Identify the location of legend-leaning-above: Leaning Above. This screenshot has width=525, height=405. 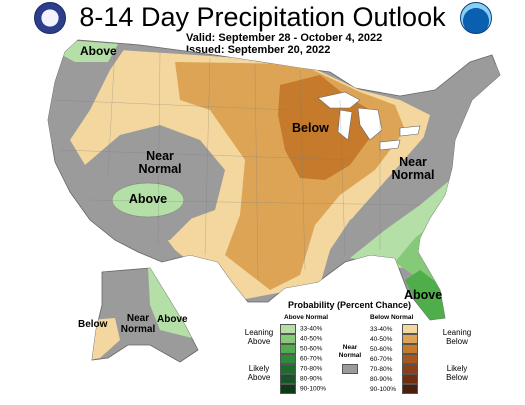
(259, 337).